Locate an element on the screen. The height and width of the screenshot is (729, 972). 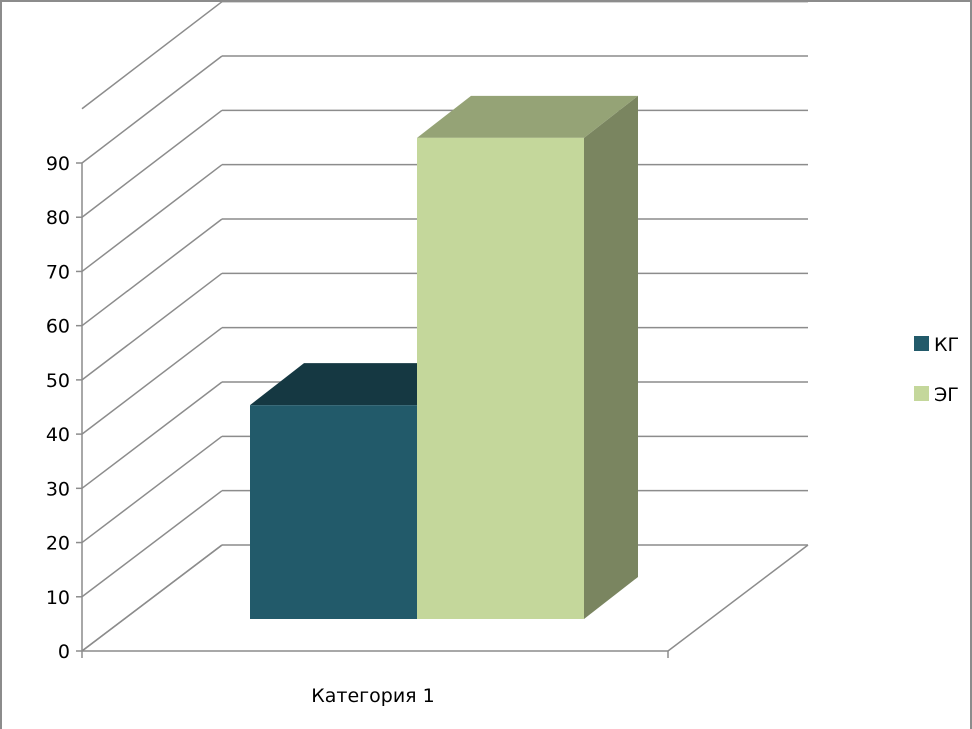
y-tick-label: 50 is located at coordinates (58, 381).